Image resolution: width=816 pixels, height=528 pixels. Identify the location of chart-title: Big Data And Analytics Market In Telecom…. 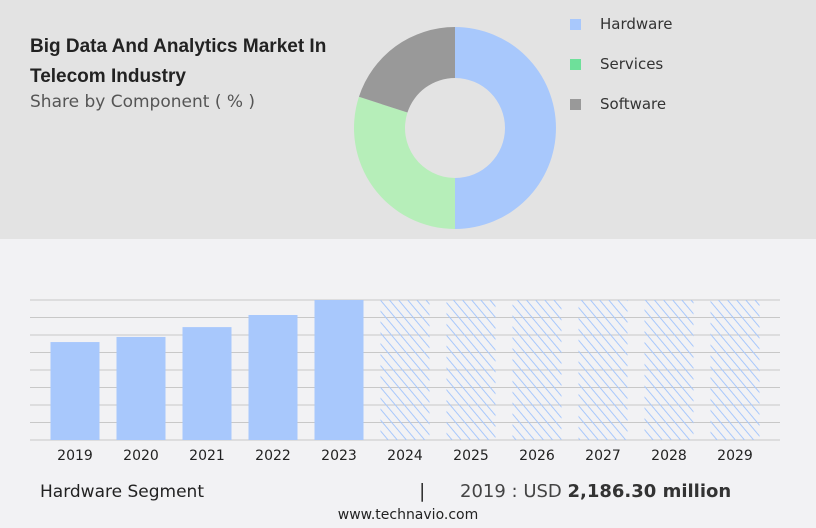
(178, 61).